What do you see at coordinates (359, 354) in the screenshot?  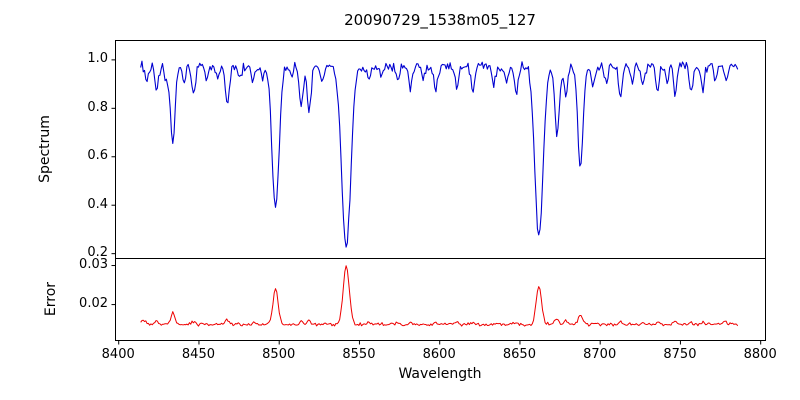 I see `x-tick-label: 8550` at bounding box center [359, 354].